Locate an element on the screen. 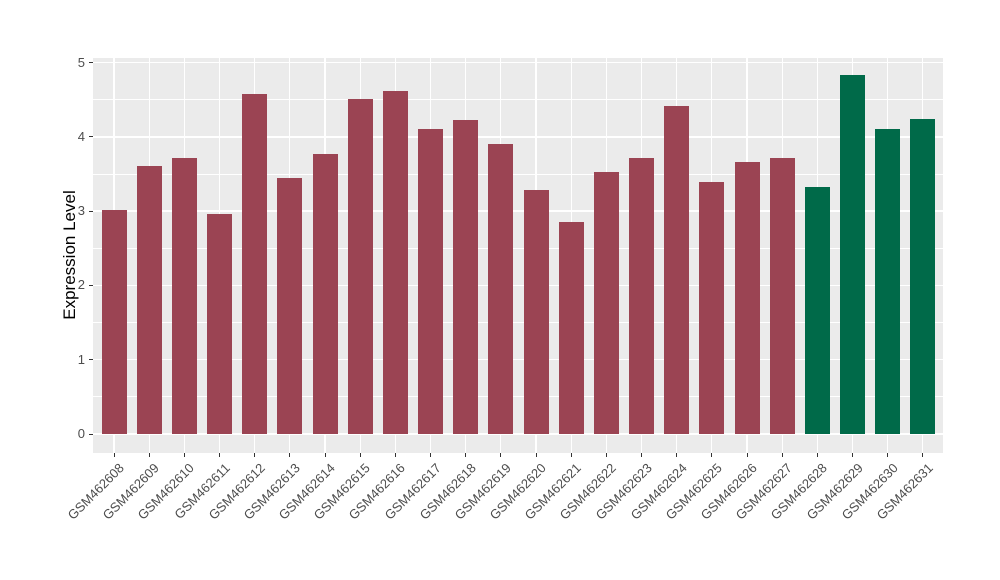 The width and height of the screenshot is (1000, 580). bar-GSM462620 is located at coordinates (536, 312).